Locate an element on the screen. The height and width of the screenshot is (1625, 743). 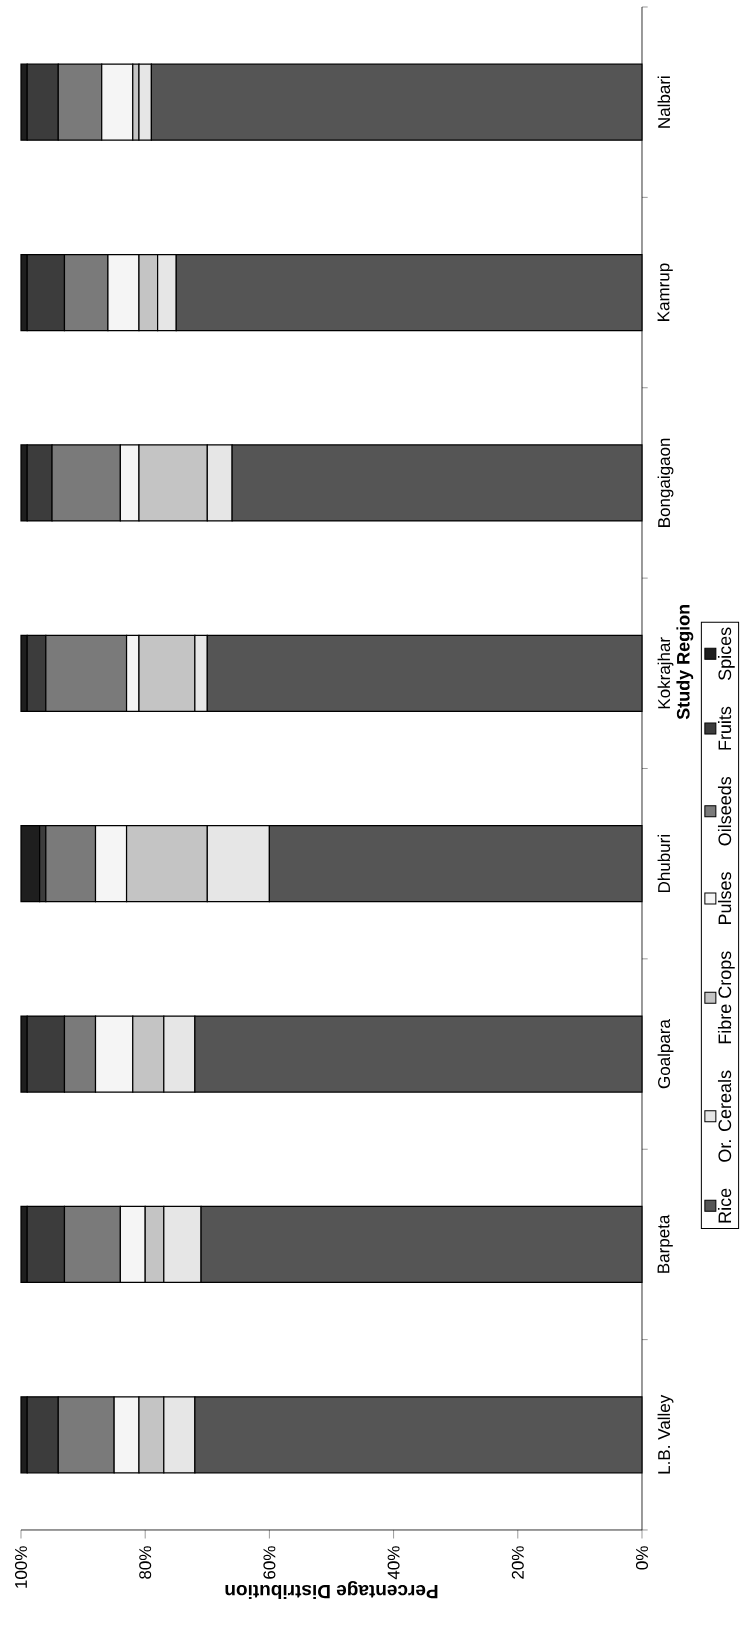
legend-label: Oilseeds is located at coordinates (724, 811).